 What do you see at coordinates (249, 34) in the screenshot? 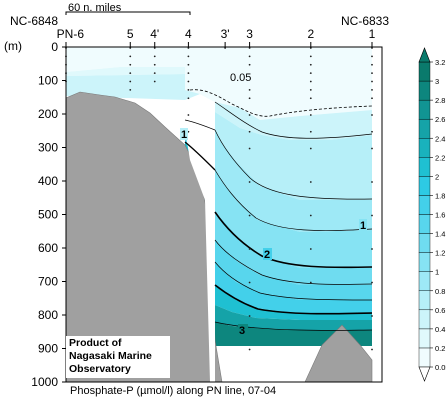
I see `station-label-5: 3` at bounding box center [249, 34].